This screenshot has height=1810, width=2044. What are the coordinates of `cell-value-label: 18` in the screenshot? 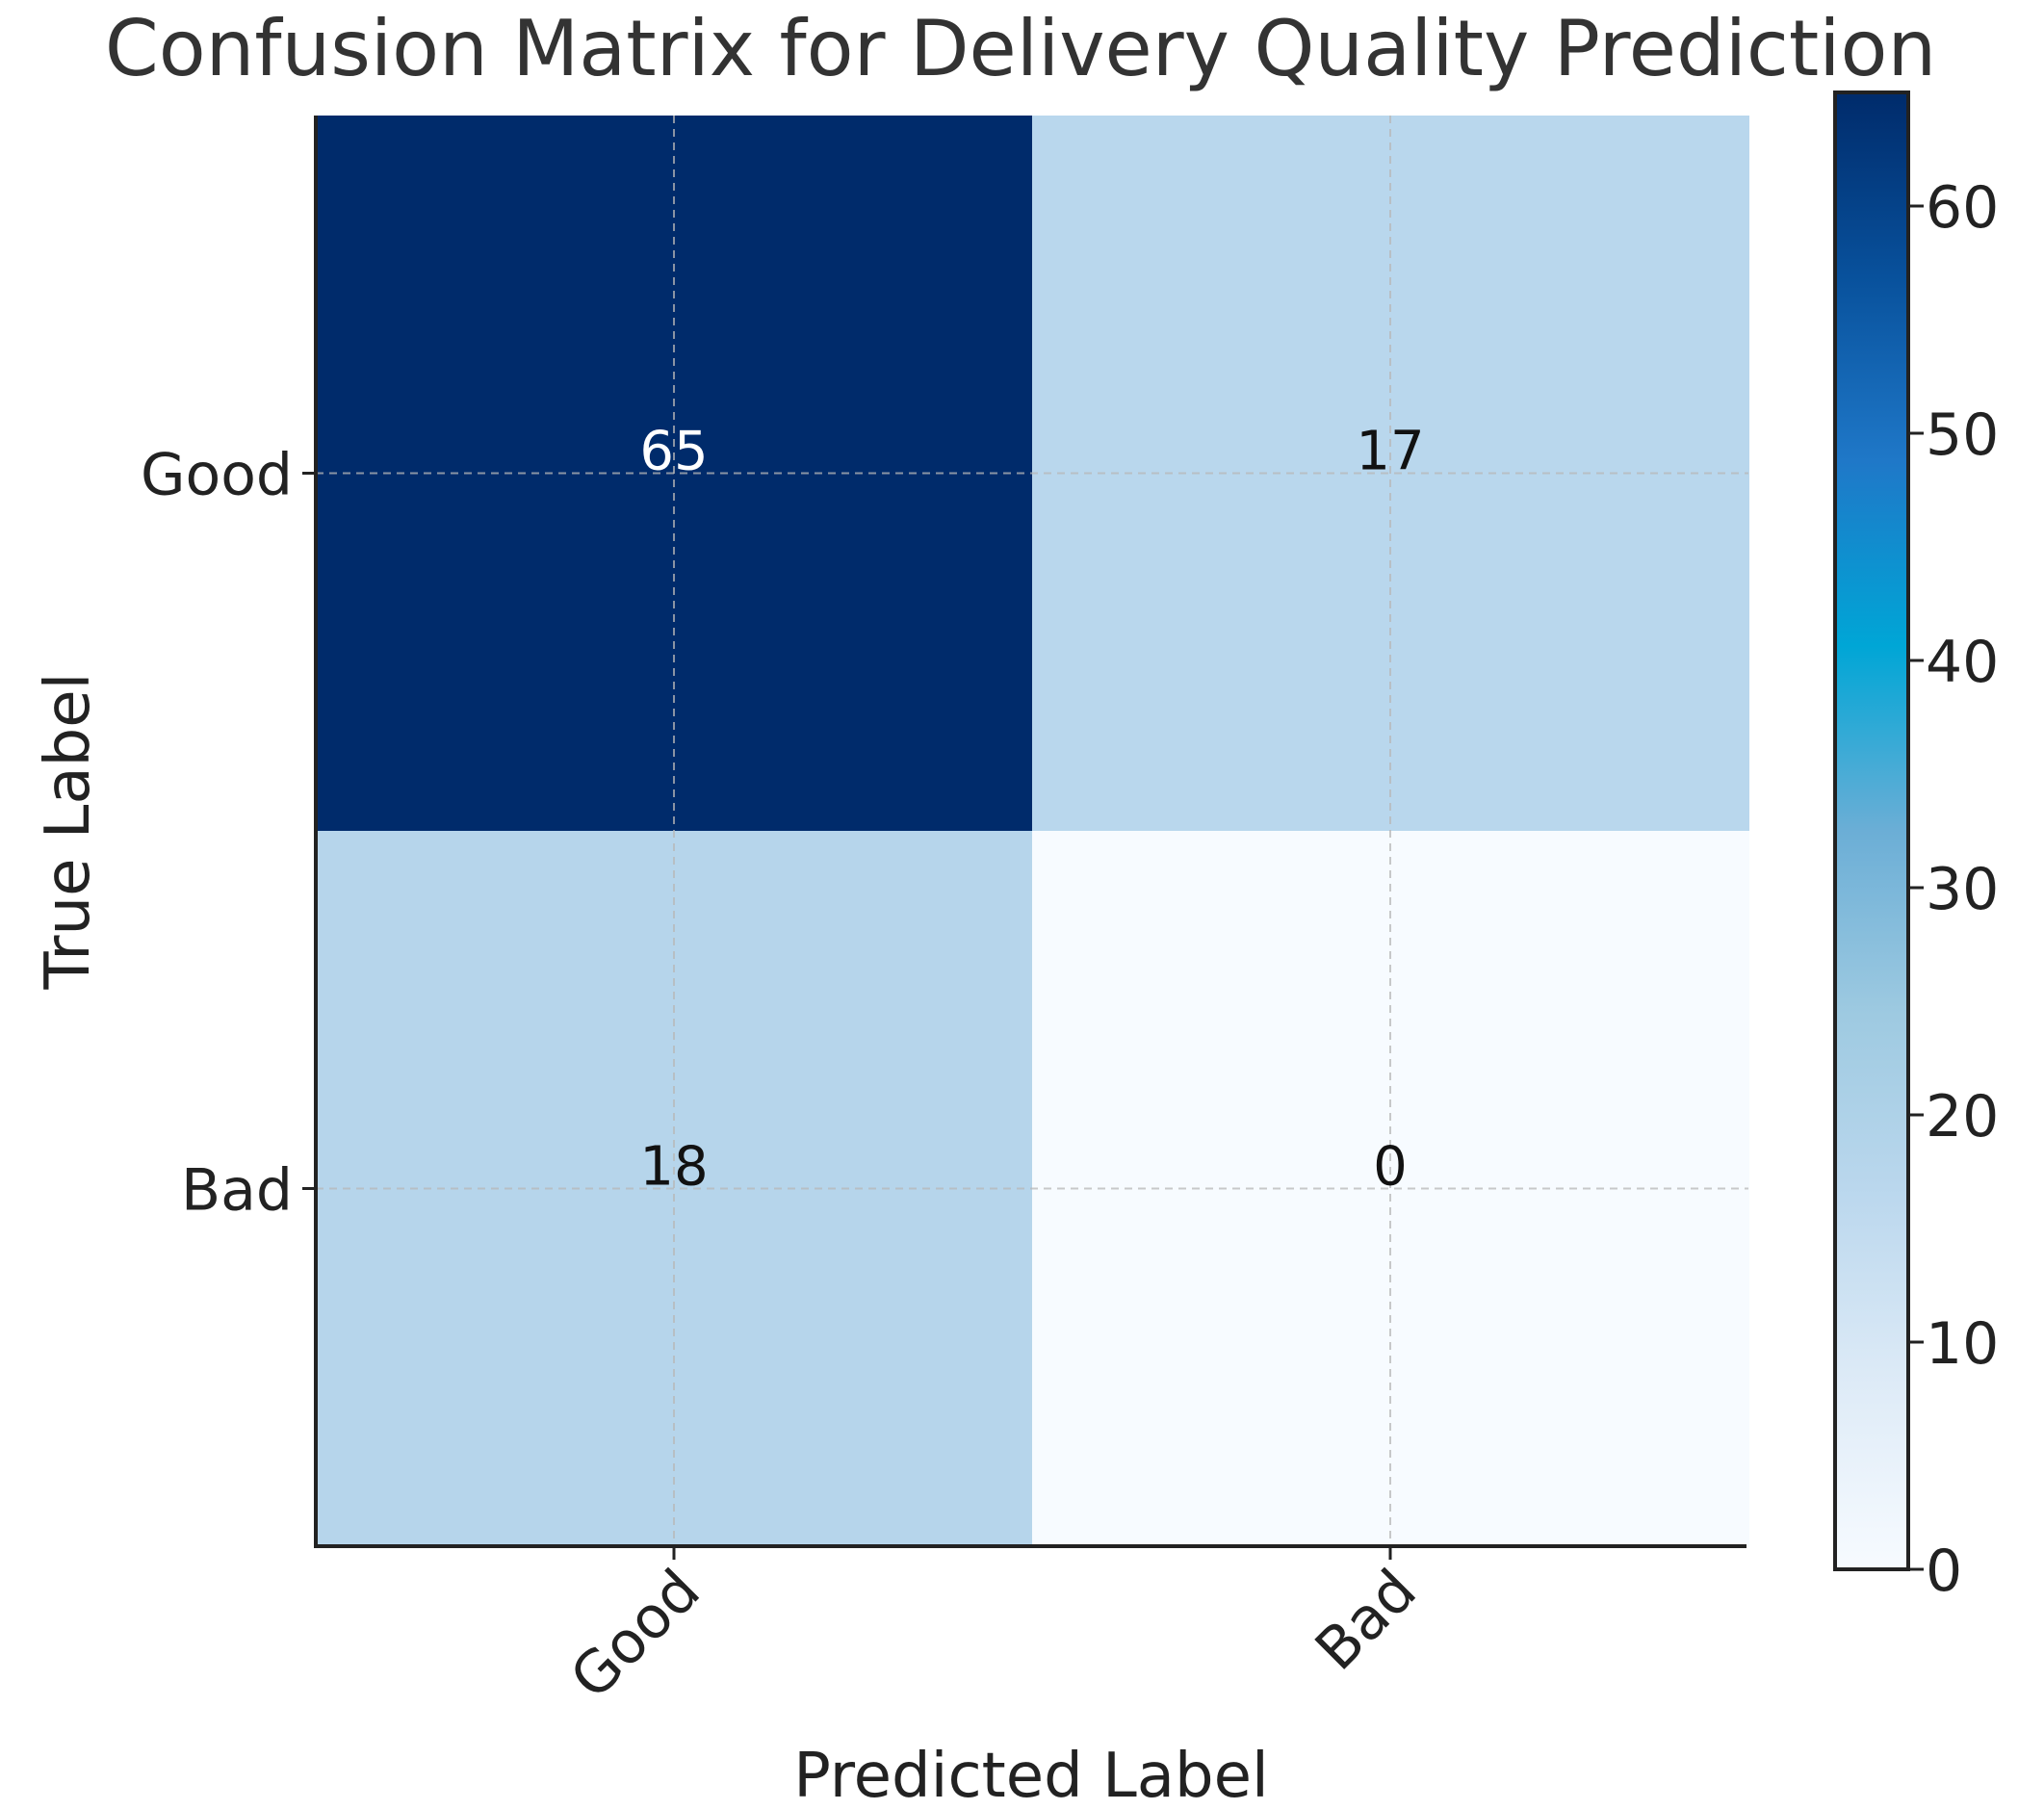 It's located at (673, 1167).